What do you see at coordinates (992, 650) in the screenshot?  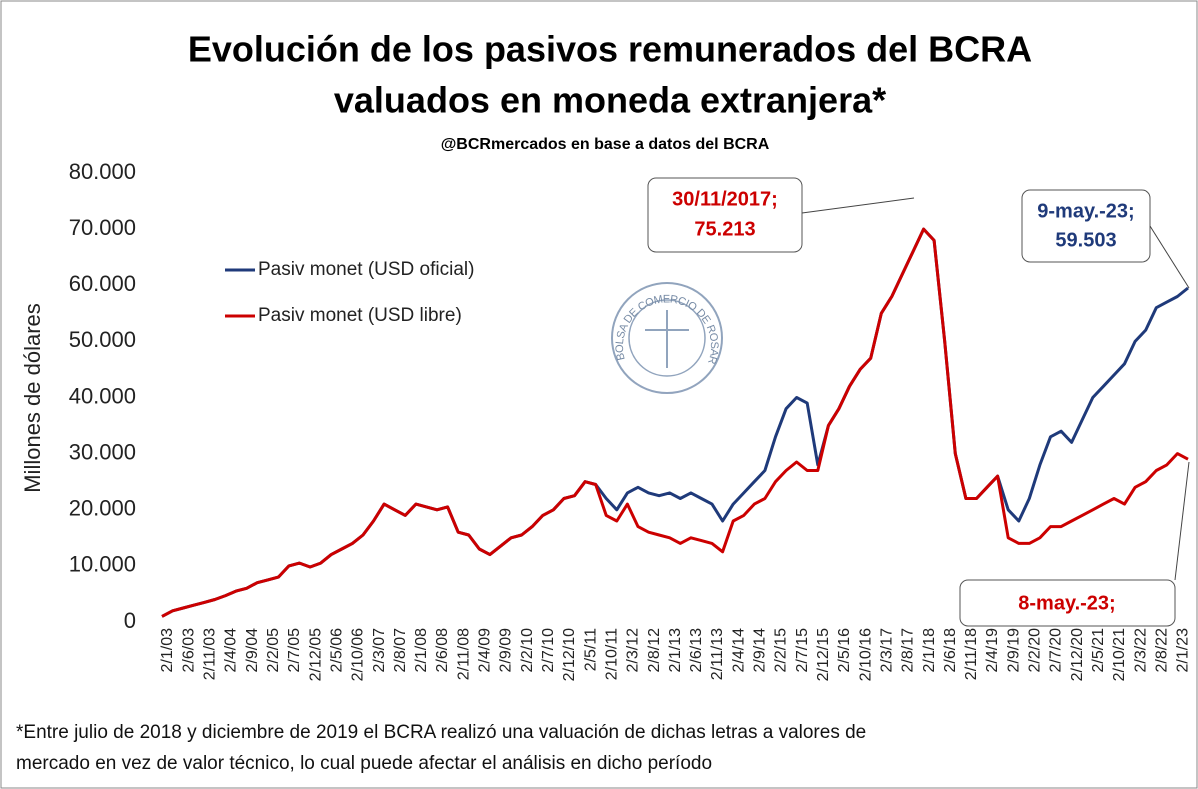 I see `x-tick-label: 2/4/19` at bounding box center [992, 650].